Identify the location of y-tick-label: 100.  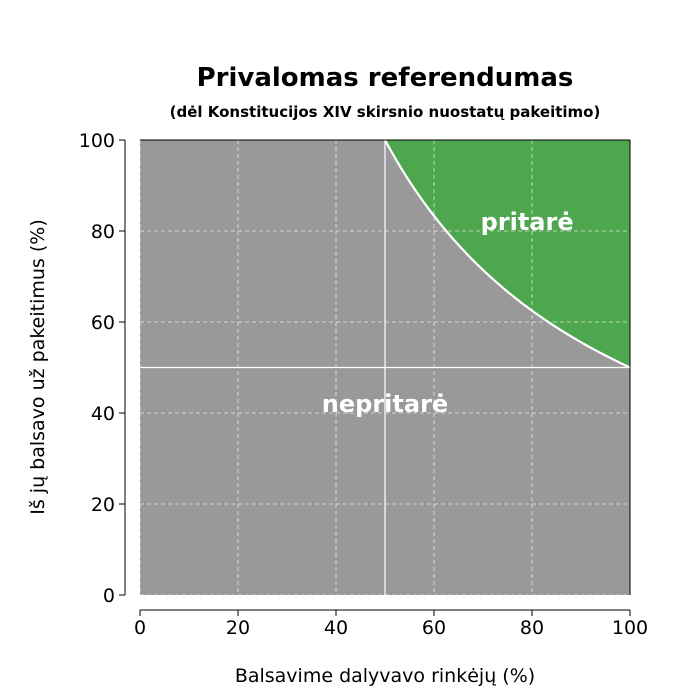
(97, 141).